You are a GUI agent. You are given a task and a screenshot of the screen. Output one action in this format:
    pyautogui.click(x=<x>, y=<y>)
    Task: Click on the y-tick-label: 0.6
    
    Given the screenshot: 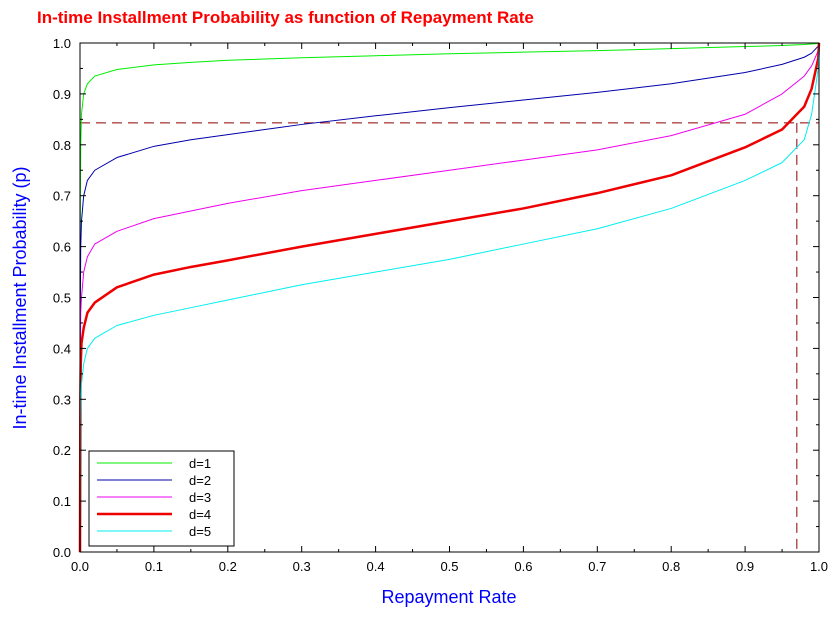 What is the action you would take?
    pyautogui.click(x=62, y=247)
    